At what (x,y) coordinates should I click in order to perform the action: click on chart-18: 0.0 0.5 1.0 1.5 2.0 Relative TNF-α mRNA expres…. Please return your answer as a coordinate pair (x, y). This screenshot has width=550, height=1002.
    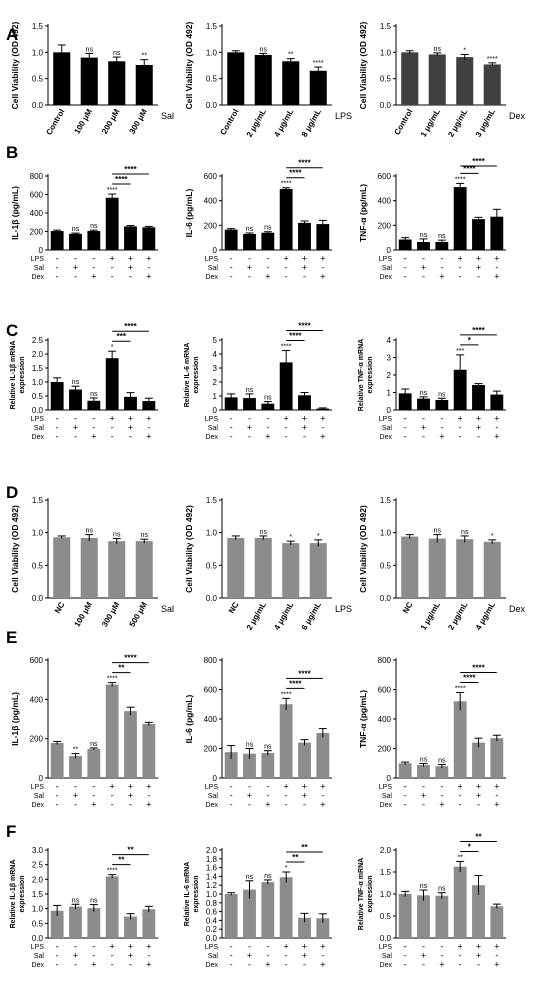
    Looking at the image, I should click on (432, 901).